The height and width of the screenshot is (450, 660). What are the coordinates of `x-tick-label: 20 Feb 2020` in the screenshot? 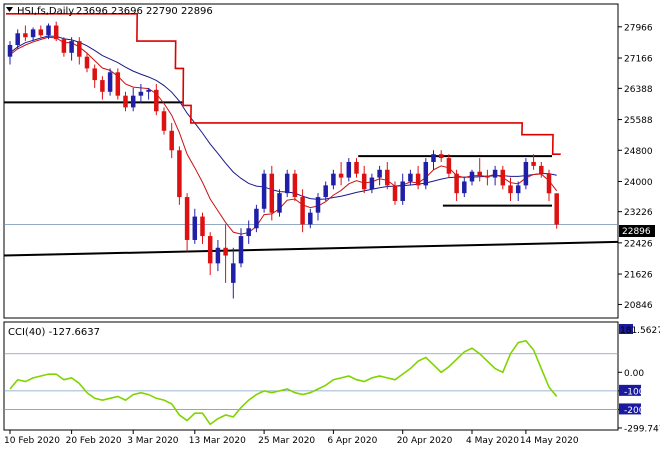 It's located at (94, 441).